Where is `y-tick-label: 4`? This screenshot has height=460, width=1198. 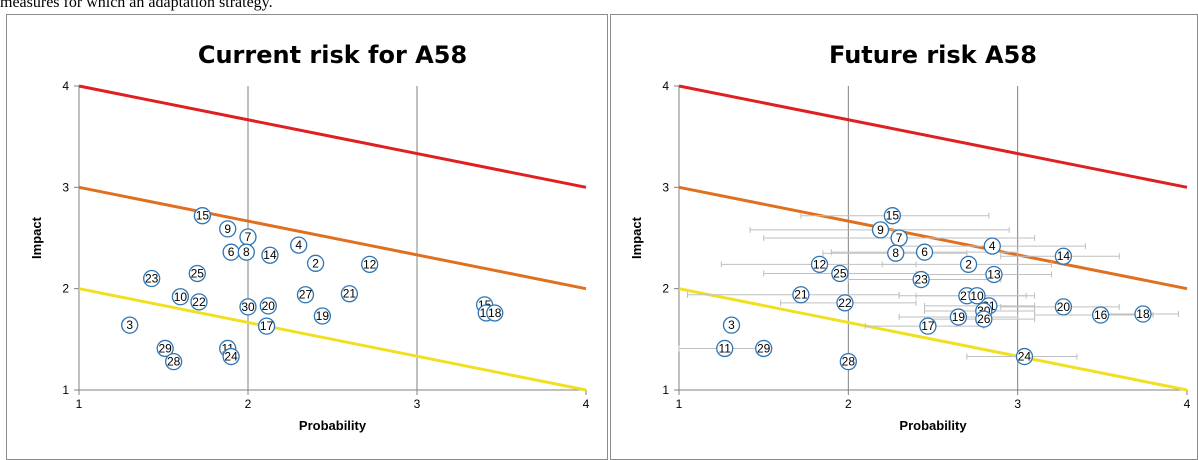 y-tick-label: 4 is located at coordinates (65, 86).